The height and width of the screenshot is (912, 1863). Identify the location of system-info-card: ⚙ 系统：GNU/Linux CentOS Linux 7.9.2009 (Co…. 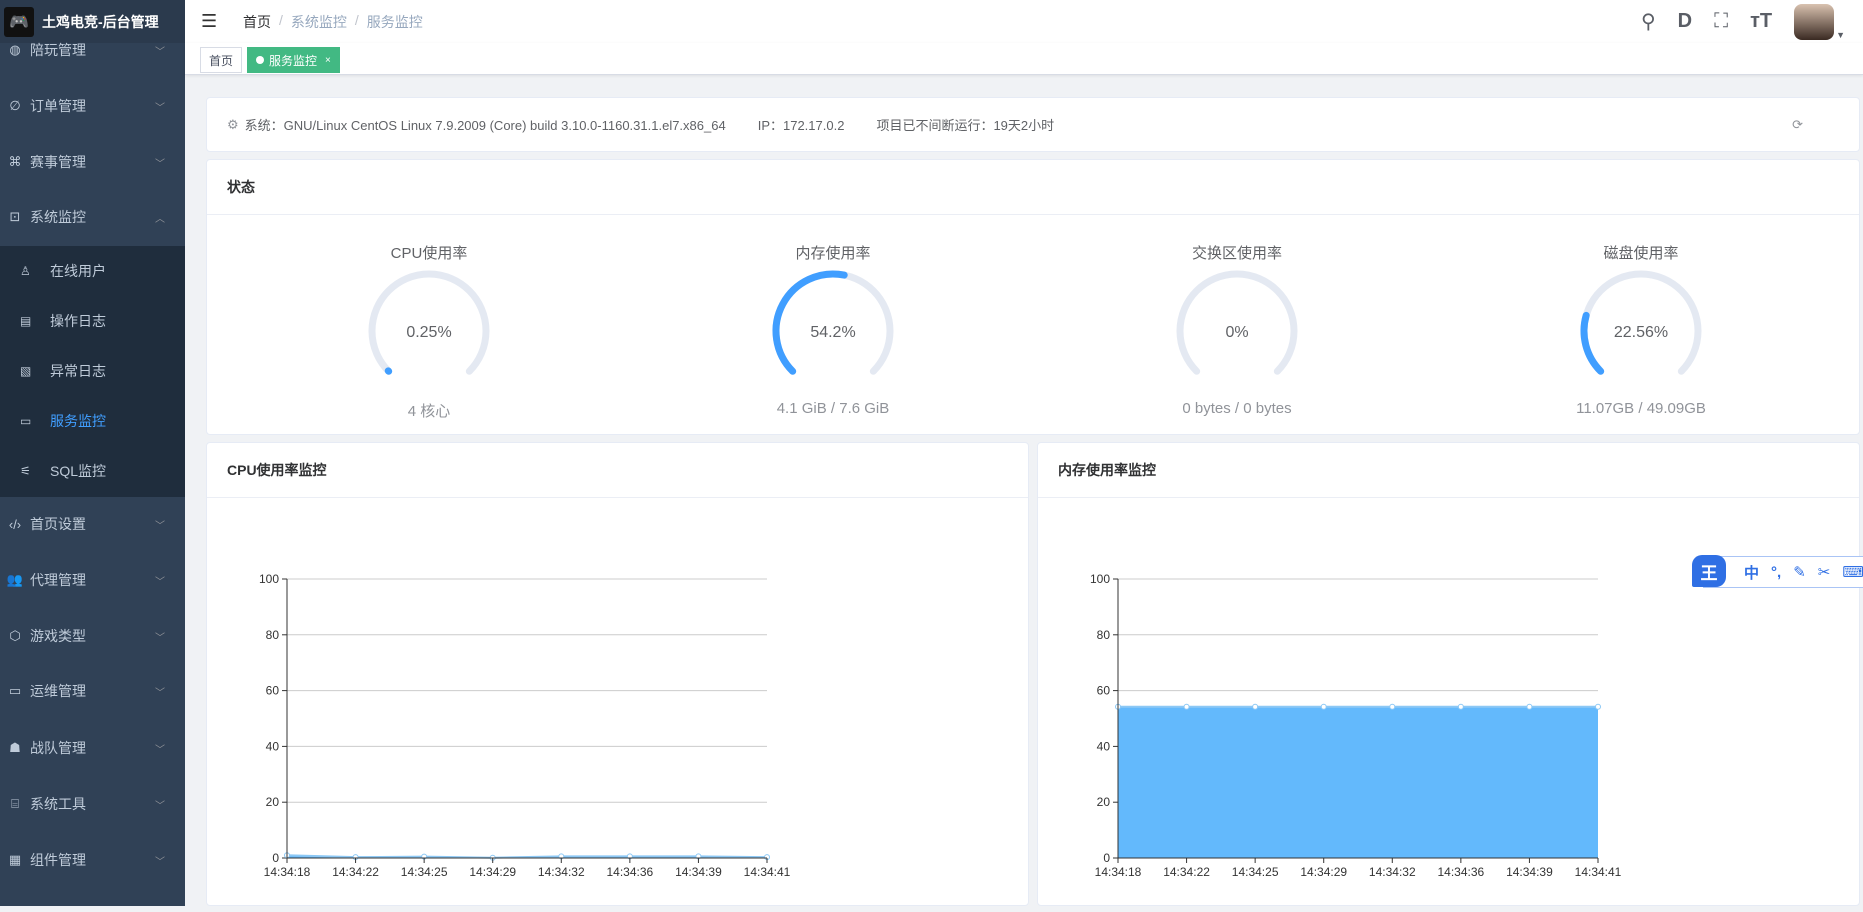
(1033, 124).